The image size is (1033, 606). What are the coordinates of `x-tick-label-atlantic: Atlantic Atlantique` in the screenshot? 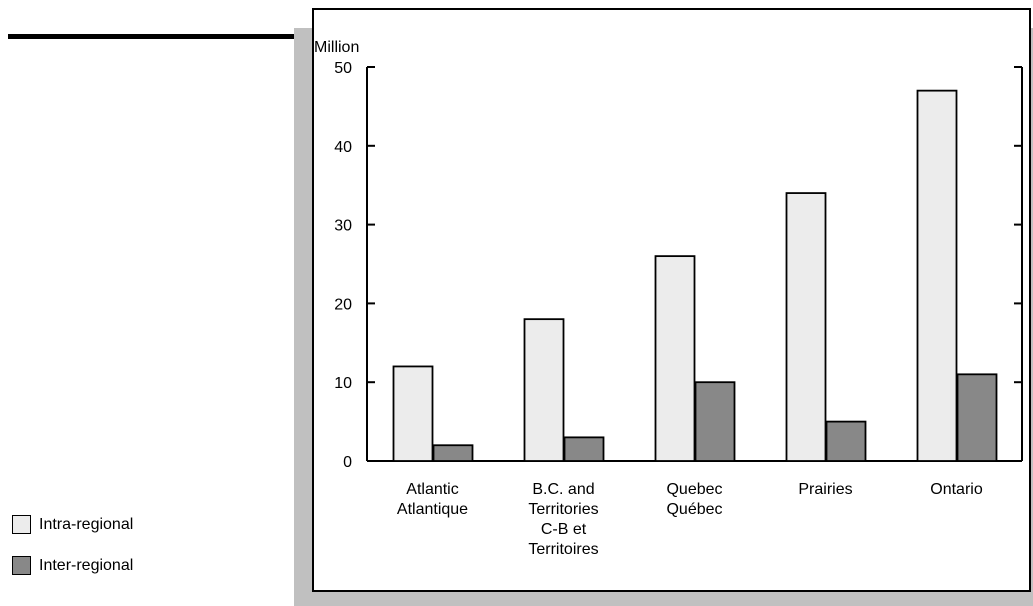 It's located at (432, 499).